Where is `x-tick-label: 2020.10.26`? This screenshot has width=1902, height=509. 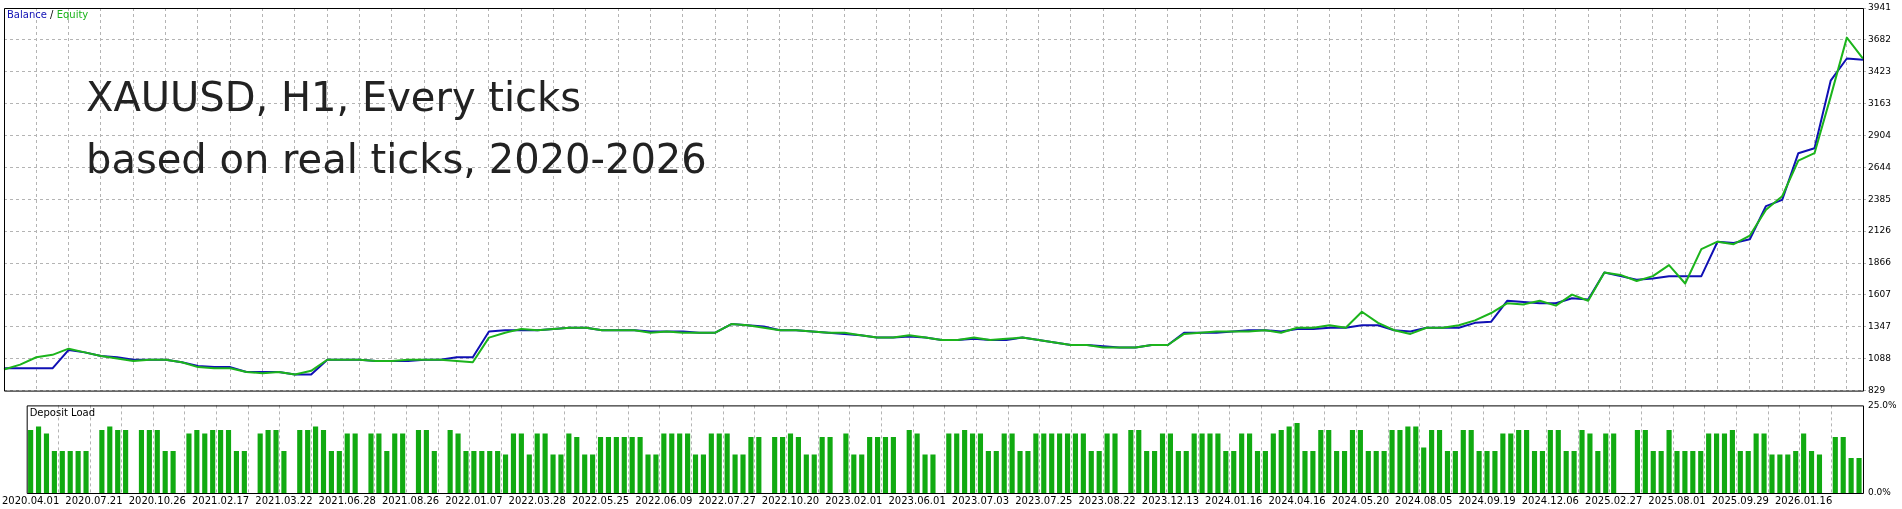
x-tick-label: 2020.10.26 is located at coordinates (157, 500).